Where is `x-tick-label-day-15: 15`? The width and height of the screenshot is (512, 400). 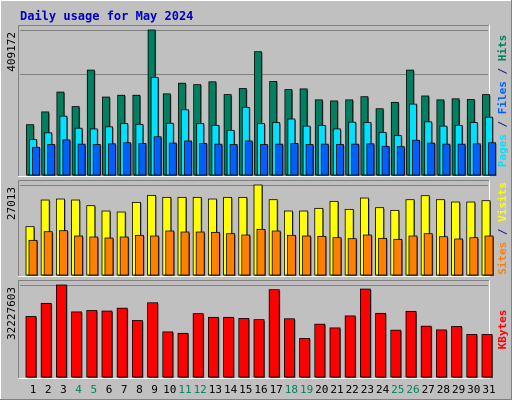
x-tick-label-day-15: 15 is located at coordinates (245, 389).